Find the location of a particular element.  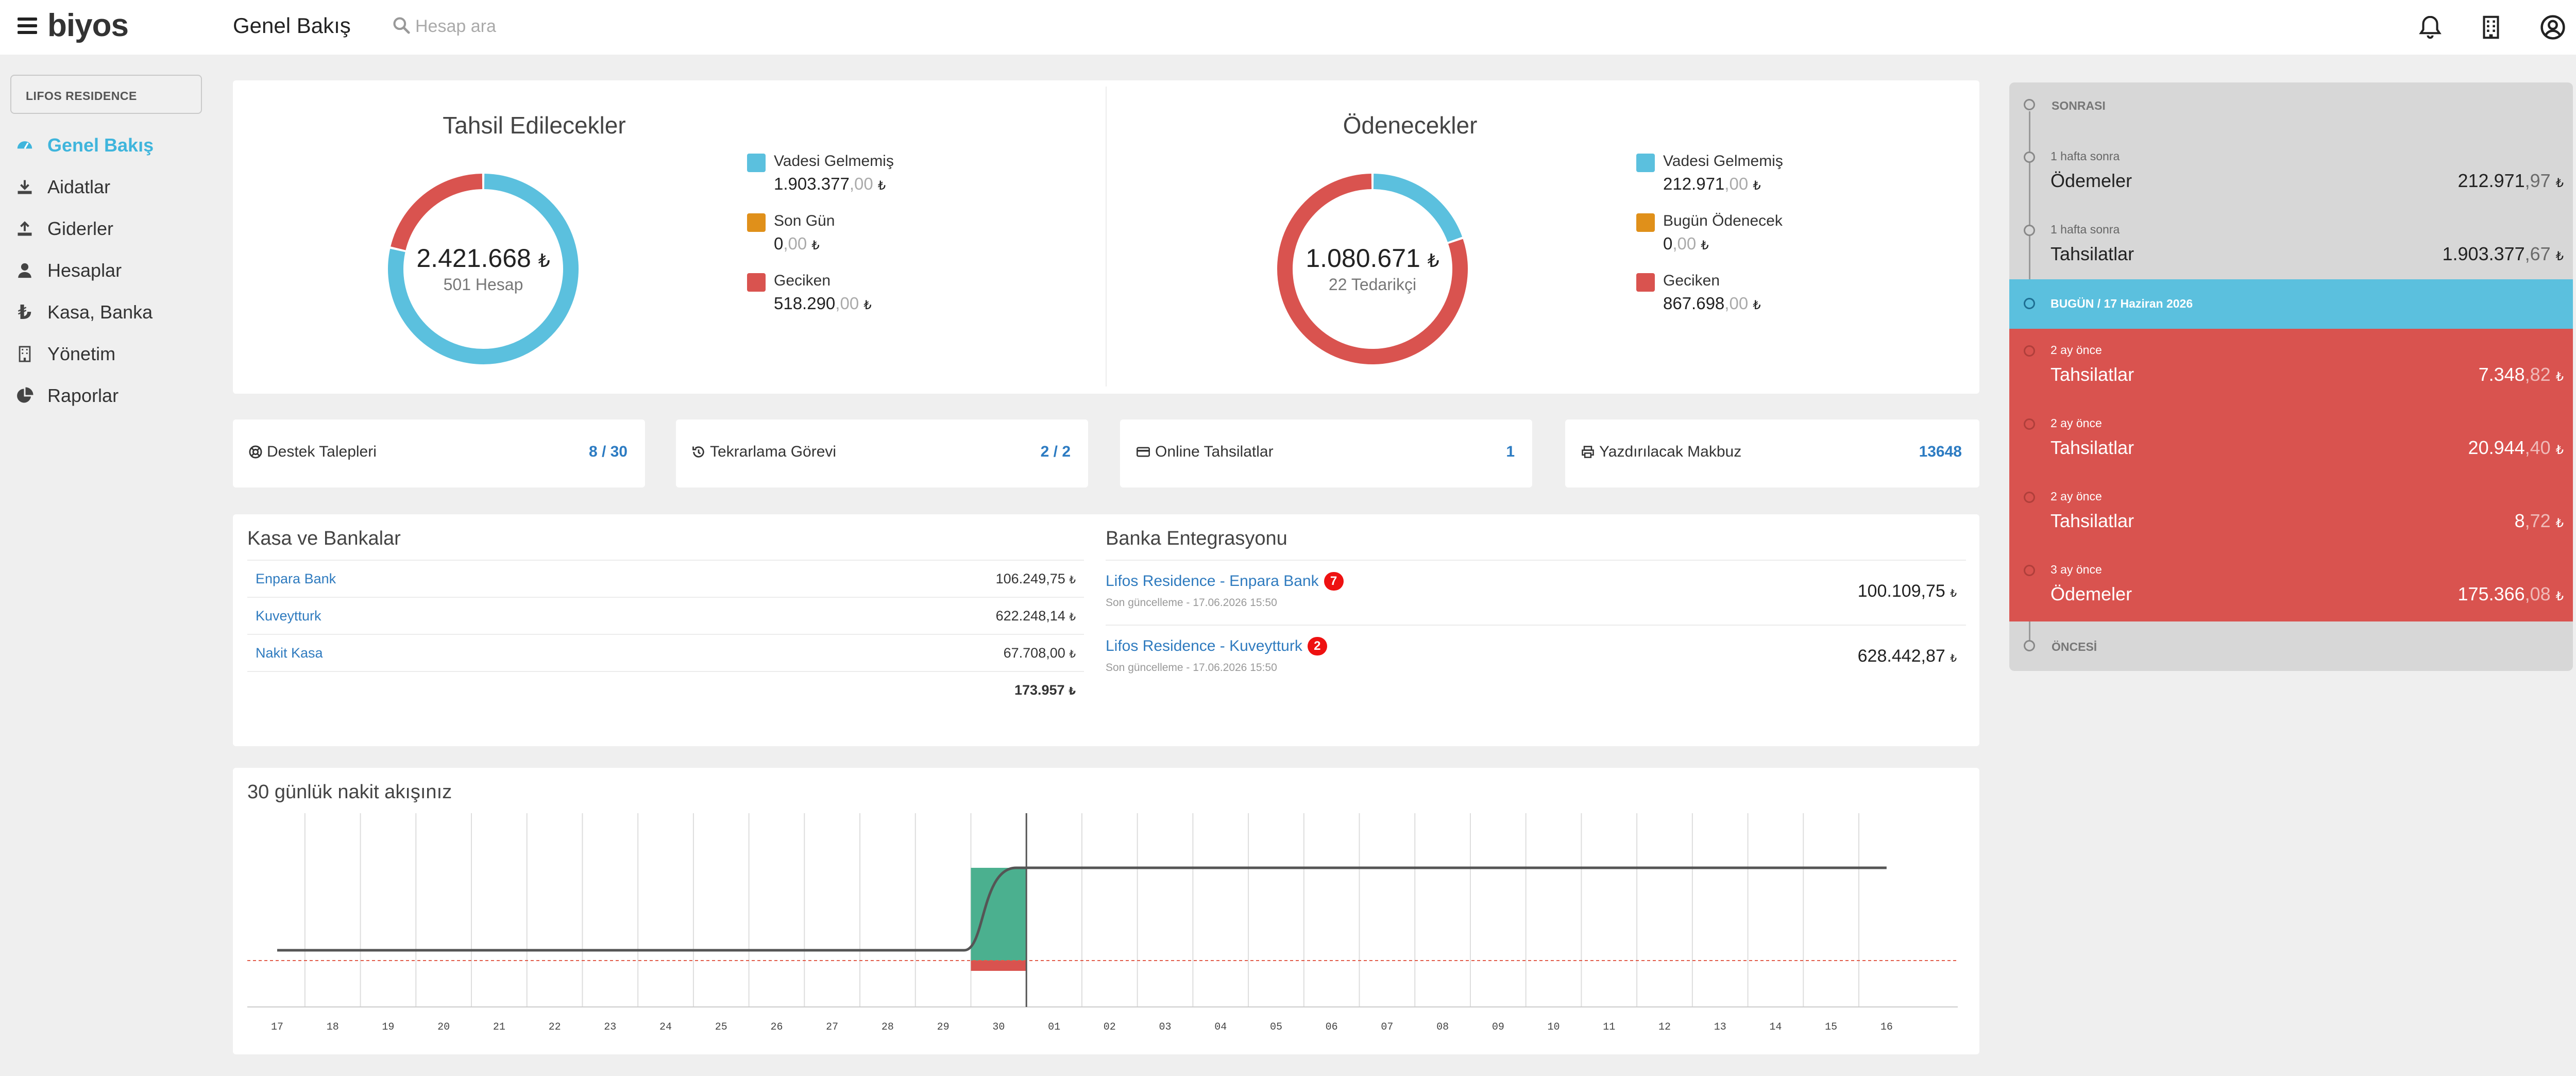

search-box is located at coordinates (546, 26).